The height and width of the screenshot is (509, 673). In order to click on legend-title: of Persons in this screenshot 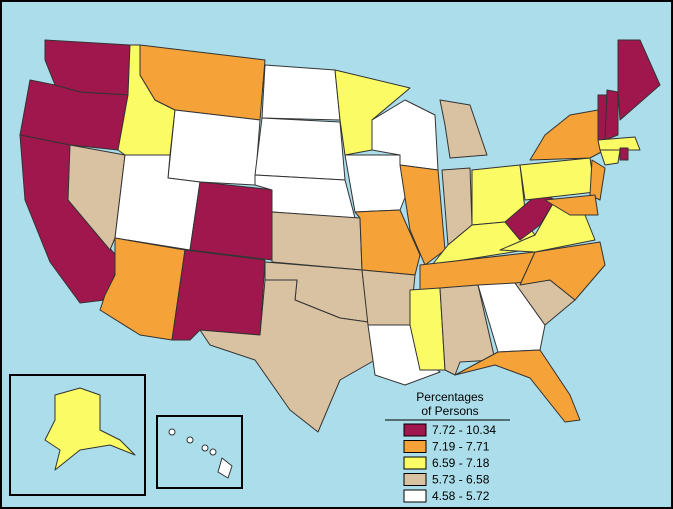, I will do `click(449, 411)`.